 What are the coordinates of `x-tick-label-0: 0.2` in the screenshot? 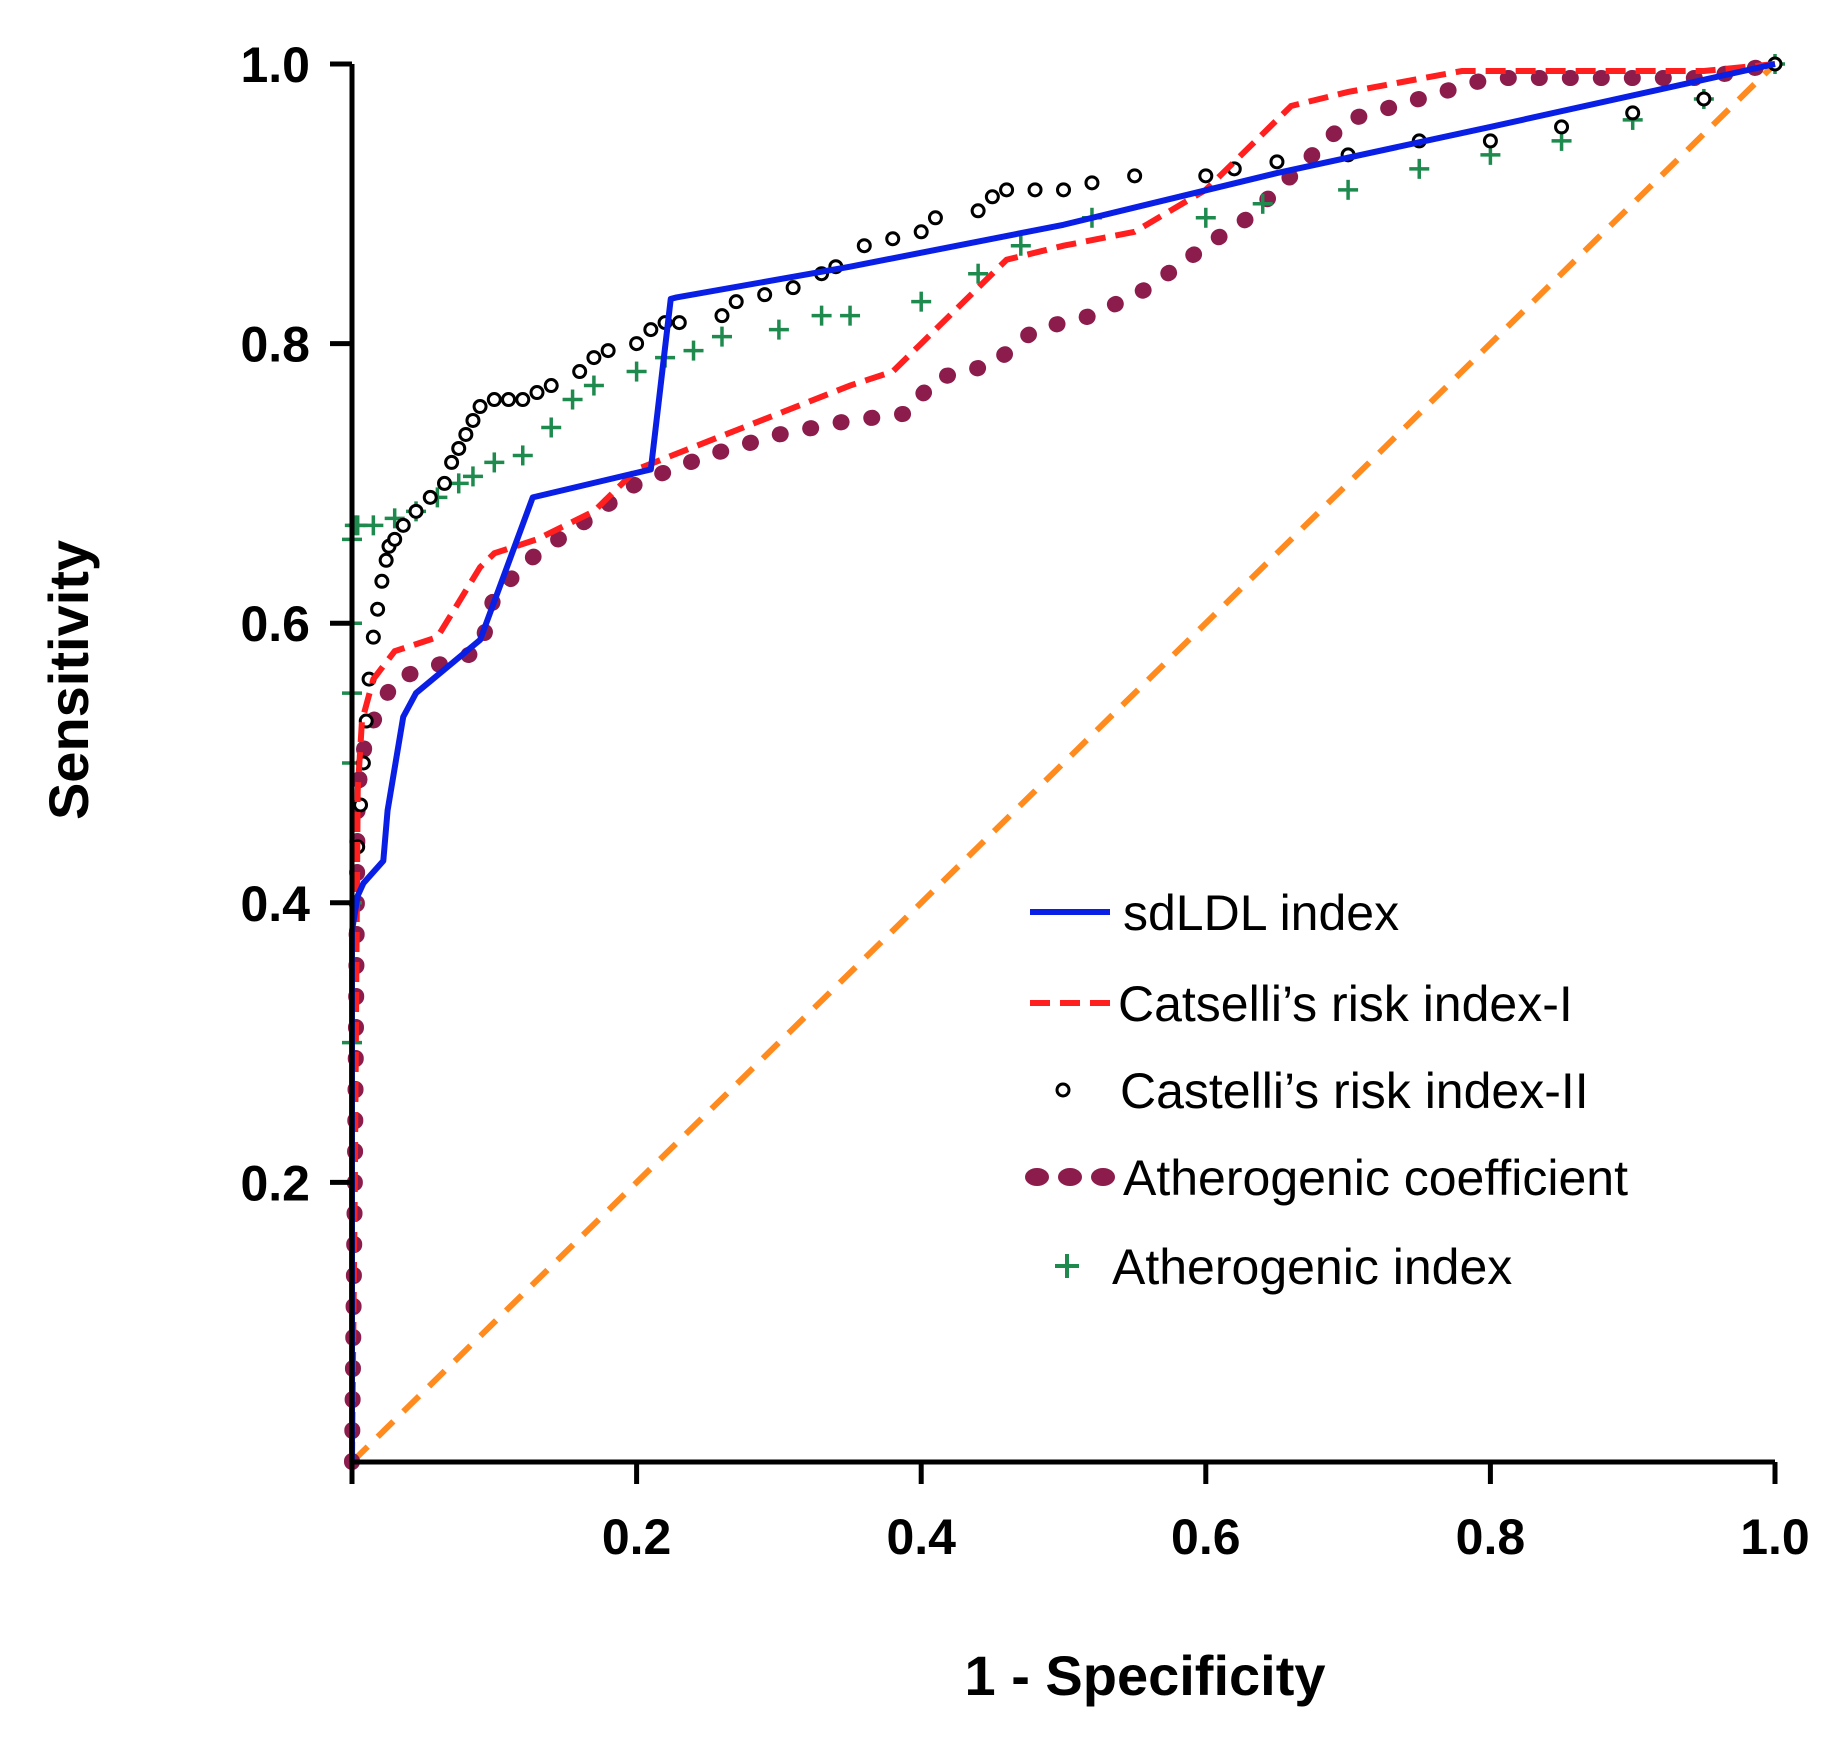 It's located at (637, 1537).